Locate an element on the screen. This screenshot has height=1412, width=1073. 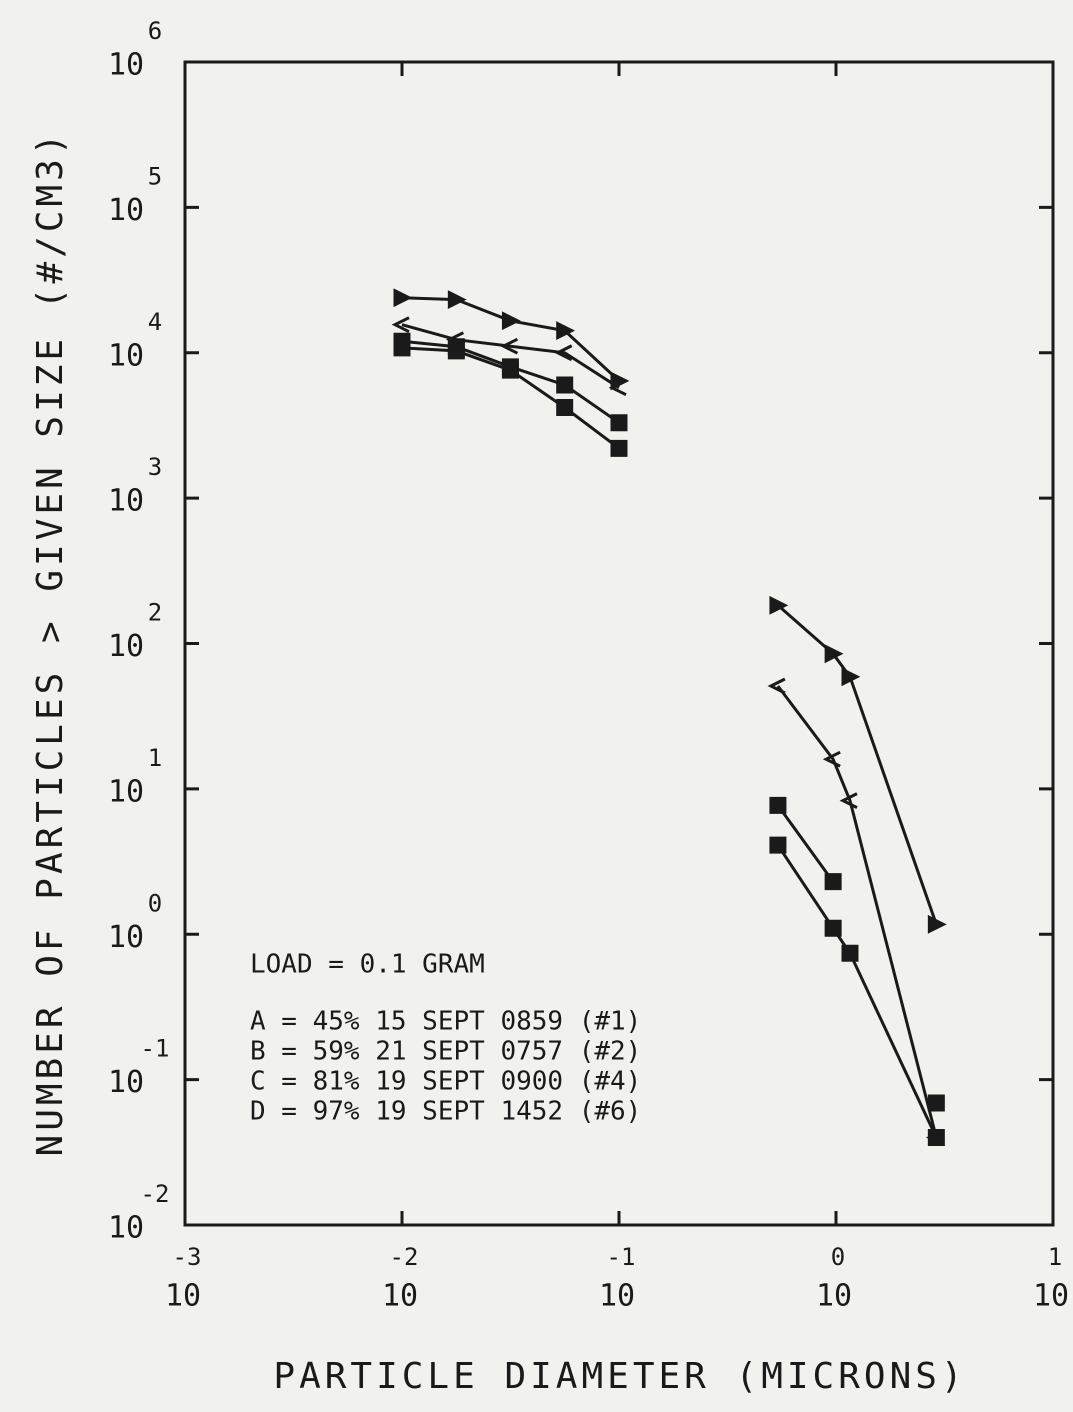
y-tick-exponent: 5 is located at coordinates (155, 176).